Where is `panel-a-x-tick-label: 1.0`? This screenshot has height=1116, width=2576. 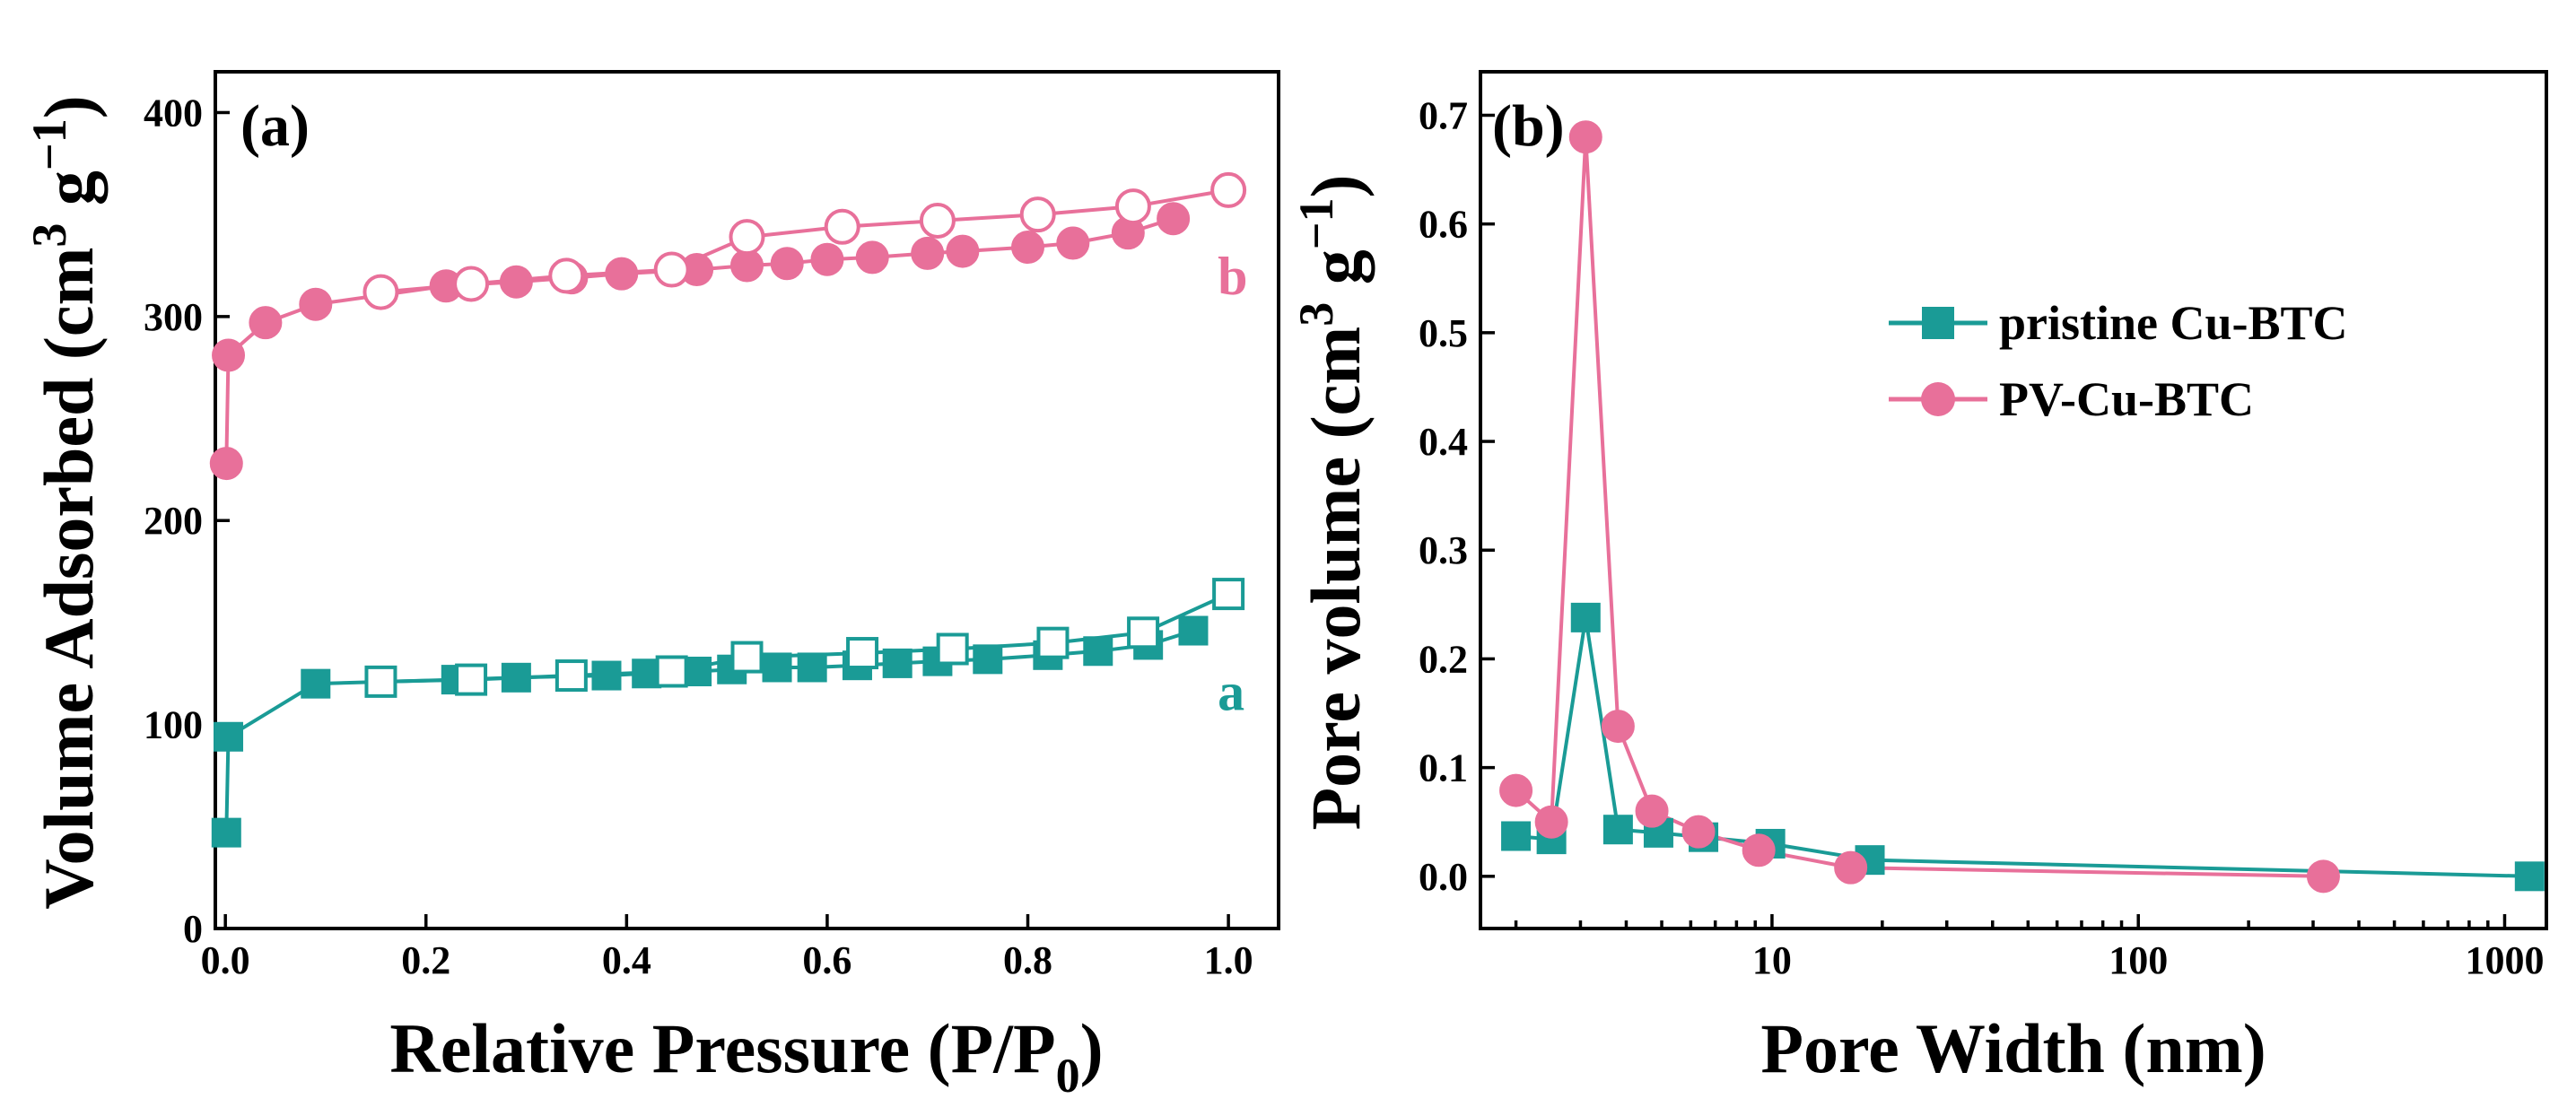
panel-a-x-tick-label: 1.0 is located at coordinates (1229, 960).